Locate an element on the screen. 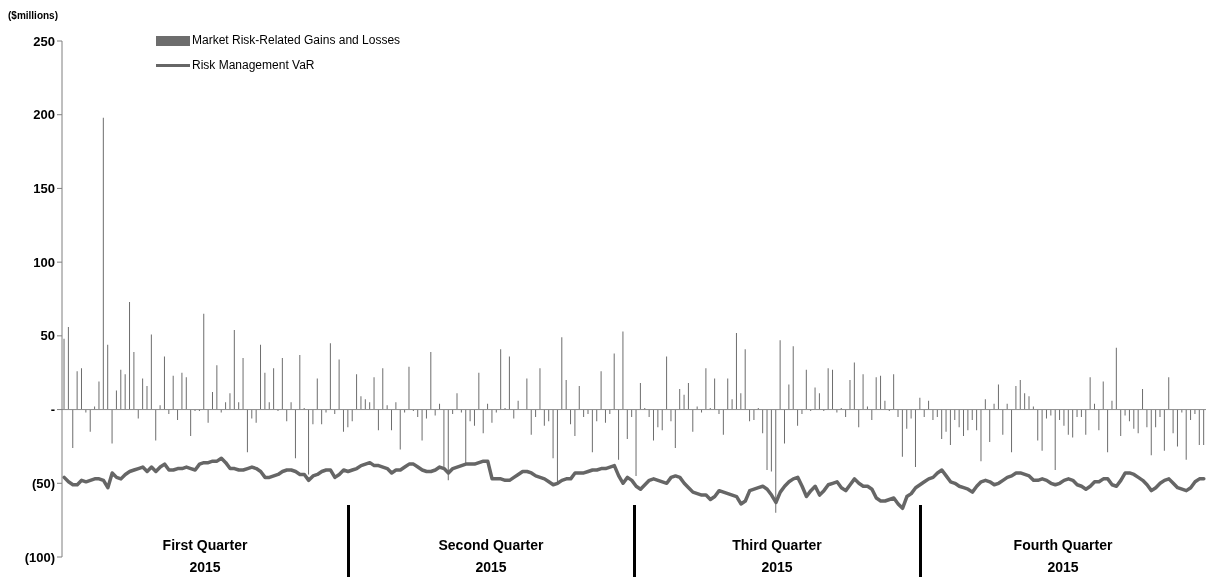 The image size is (1216, 577). legend-label: Market Risk-Related Gains and Losses is located at coordinates (296, 40).